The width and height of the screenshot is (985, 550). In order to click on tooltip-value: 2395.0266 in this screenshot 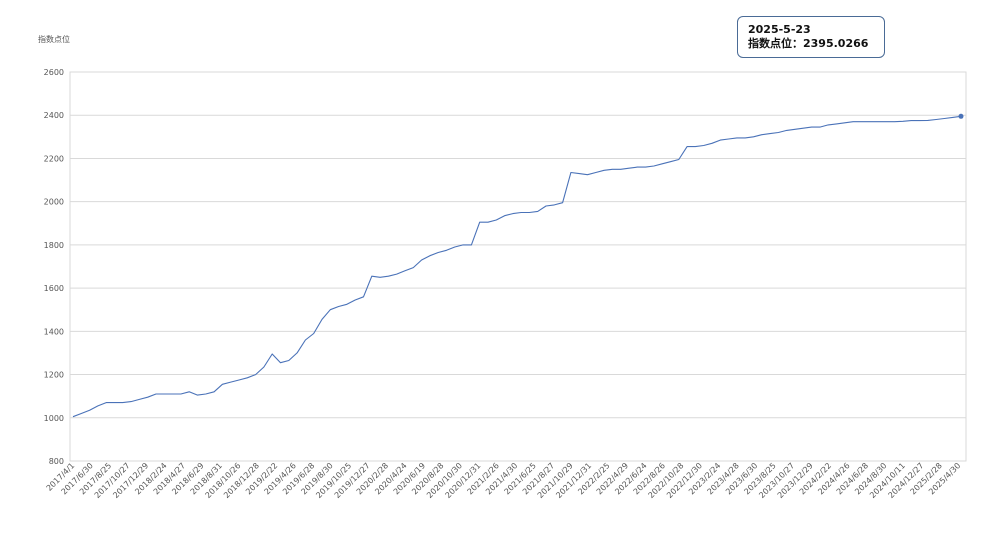, I will do `click(836, 43)`.